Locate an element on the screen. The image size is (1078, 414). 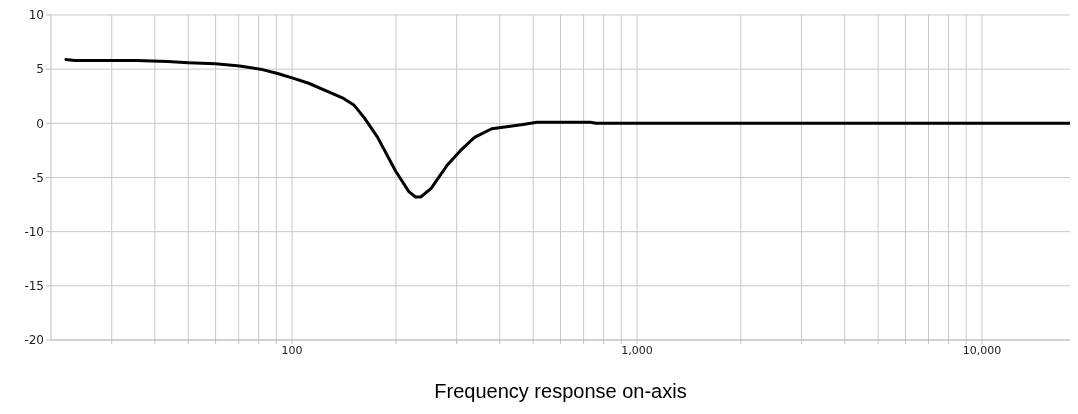
y-tick-label: -15 is located at coordinates (34, 286).